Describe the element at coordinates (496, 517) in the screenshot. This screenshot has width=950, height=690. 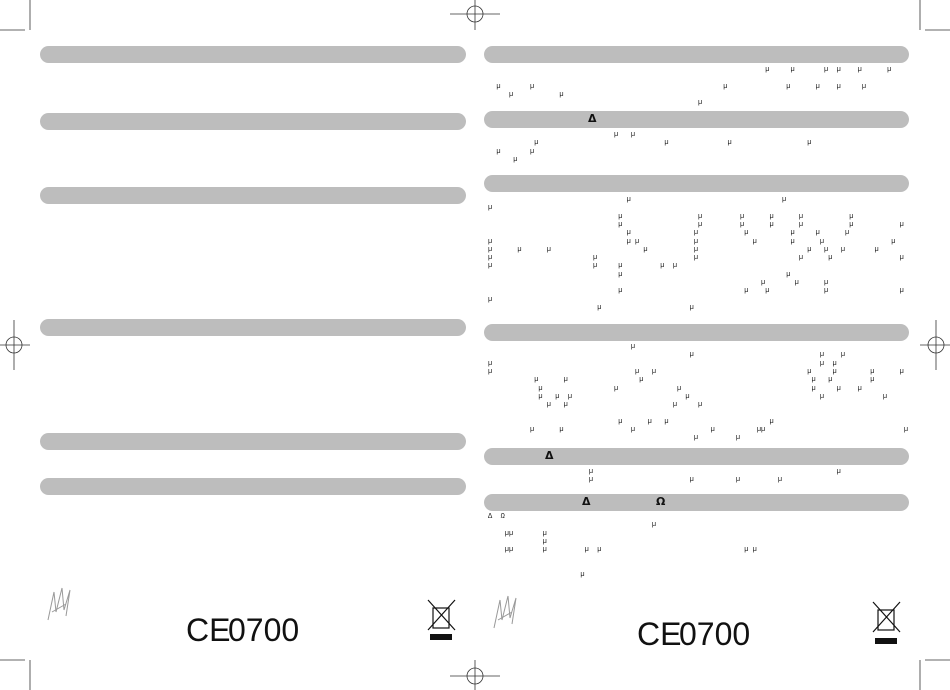
I see `text-line: Δ Ω` at that location.